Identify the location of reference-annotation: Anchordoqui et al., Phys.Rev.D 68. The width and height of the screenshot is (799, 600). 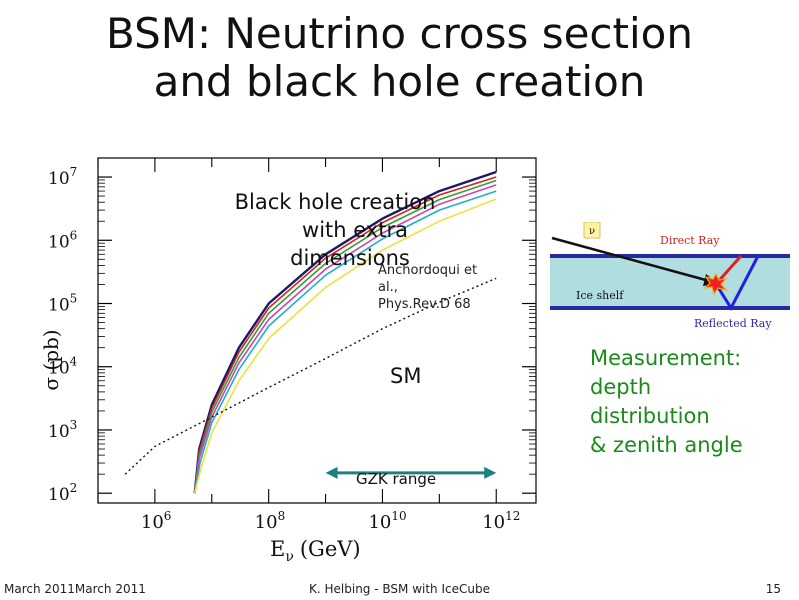
(443, 287).